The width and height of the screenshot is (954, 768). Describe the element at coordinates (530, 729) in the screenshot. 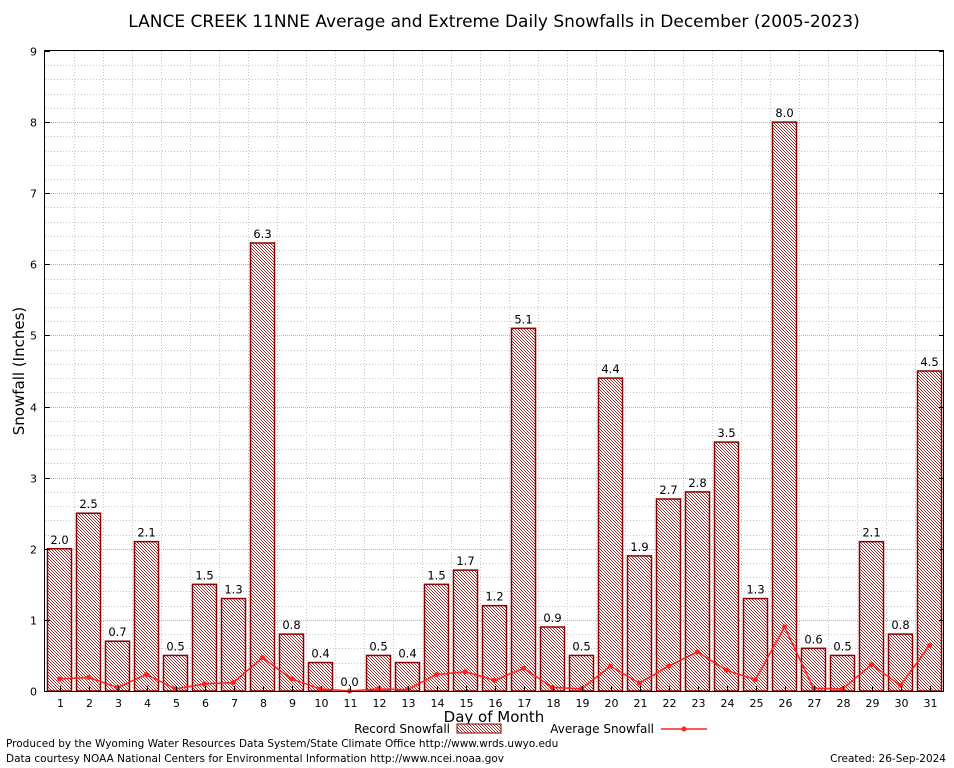

I see `legend: Record Snowfall Average Snowfall` at that location.